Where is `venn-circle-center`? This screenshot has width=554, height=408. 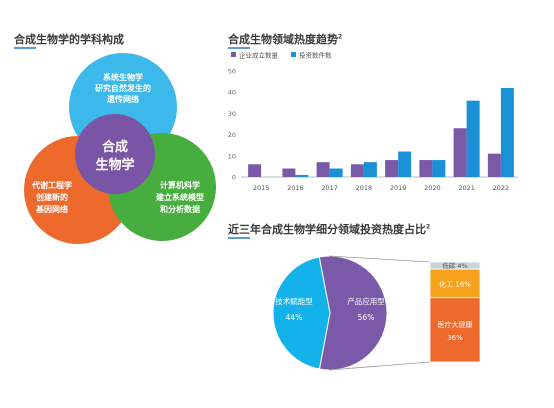
venn-circle-center is located at coordinates (115, 154).